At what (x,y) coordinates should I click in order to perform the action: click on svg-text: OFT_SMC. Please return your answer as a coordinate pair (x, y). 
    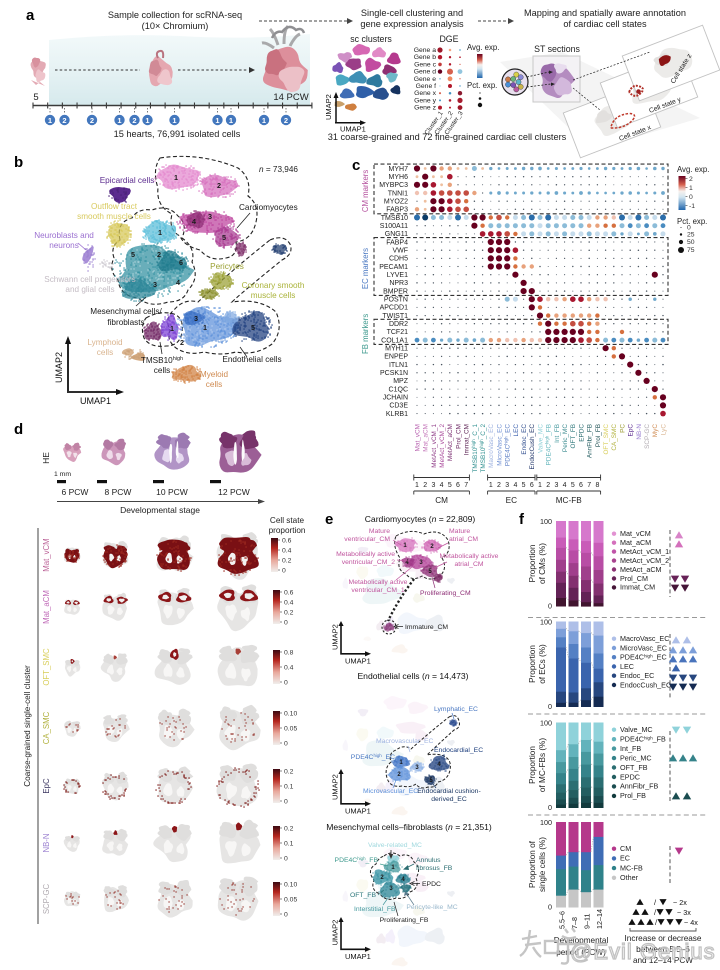
    Looking at the image, I should click on (606, 439).